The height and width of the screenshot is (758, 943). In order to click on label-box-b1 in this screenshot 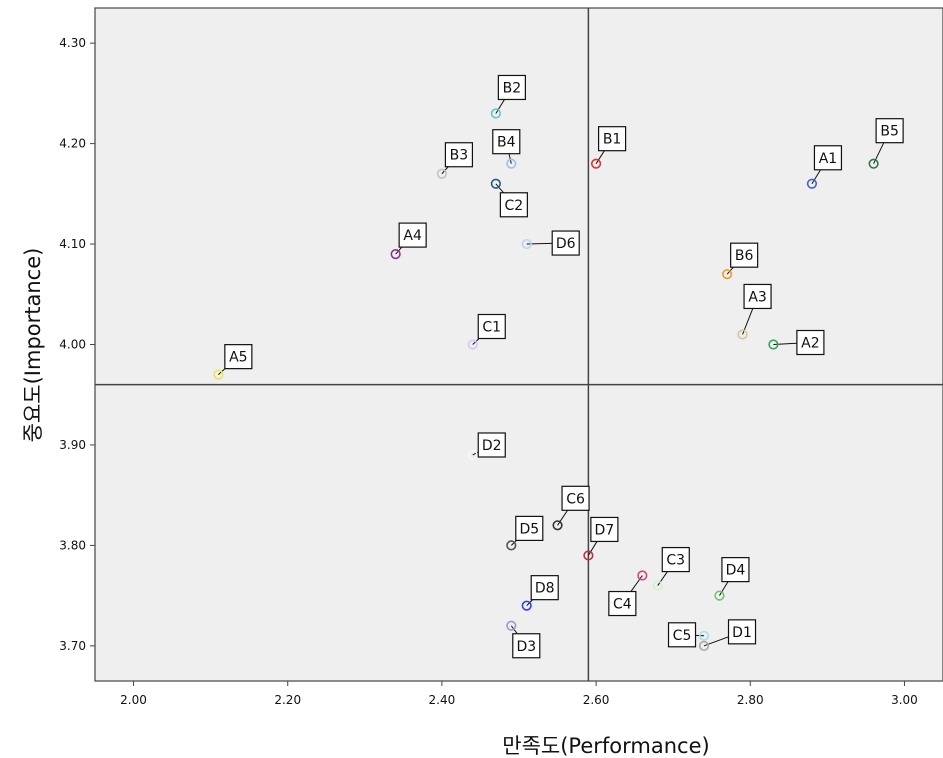, I will do `click(612, 139)`.